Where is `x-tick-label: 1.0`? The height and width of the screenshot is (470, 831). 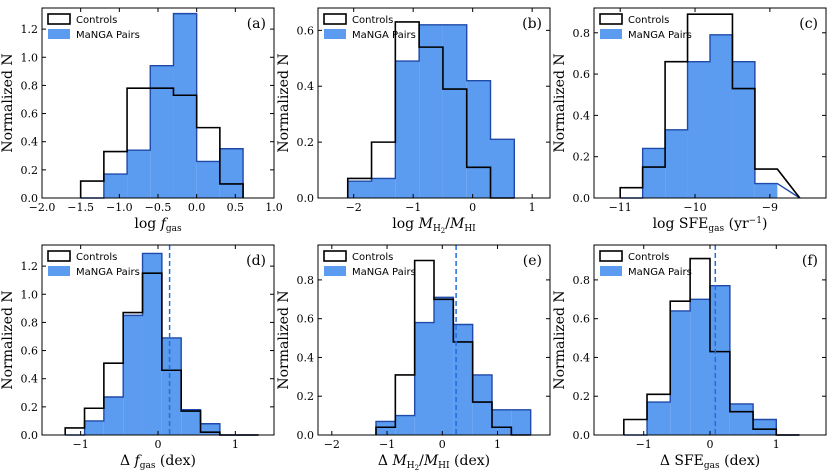
x-tick-label: 1.0 is located at coordinates (274, 207).